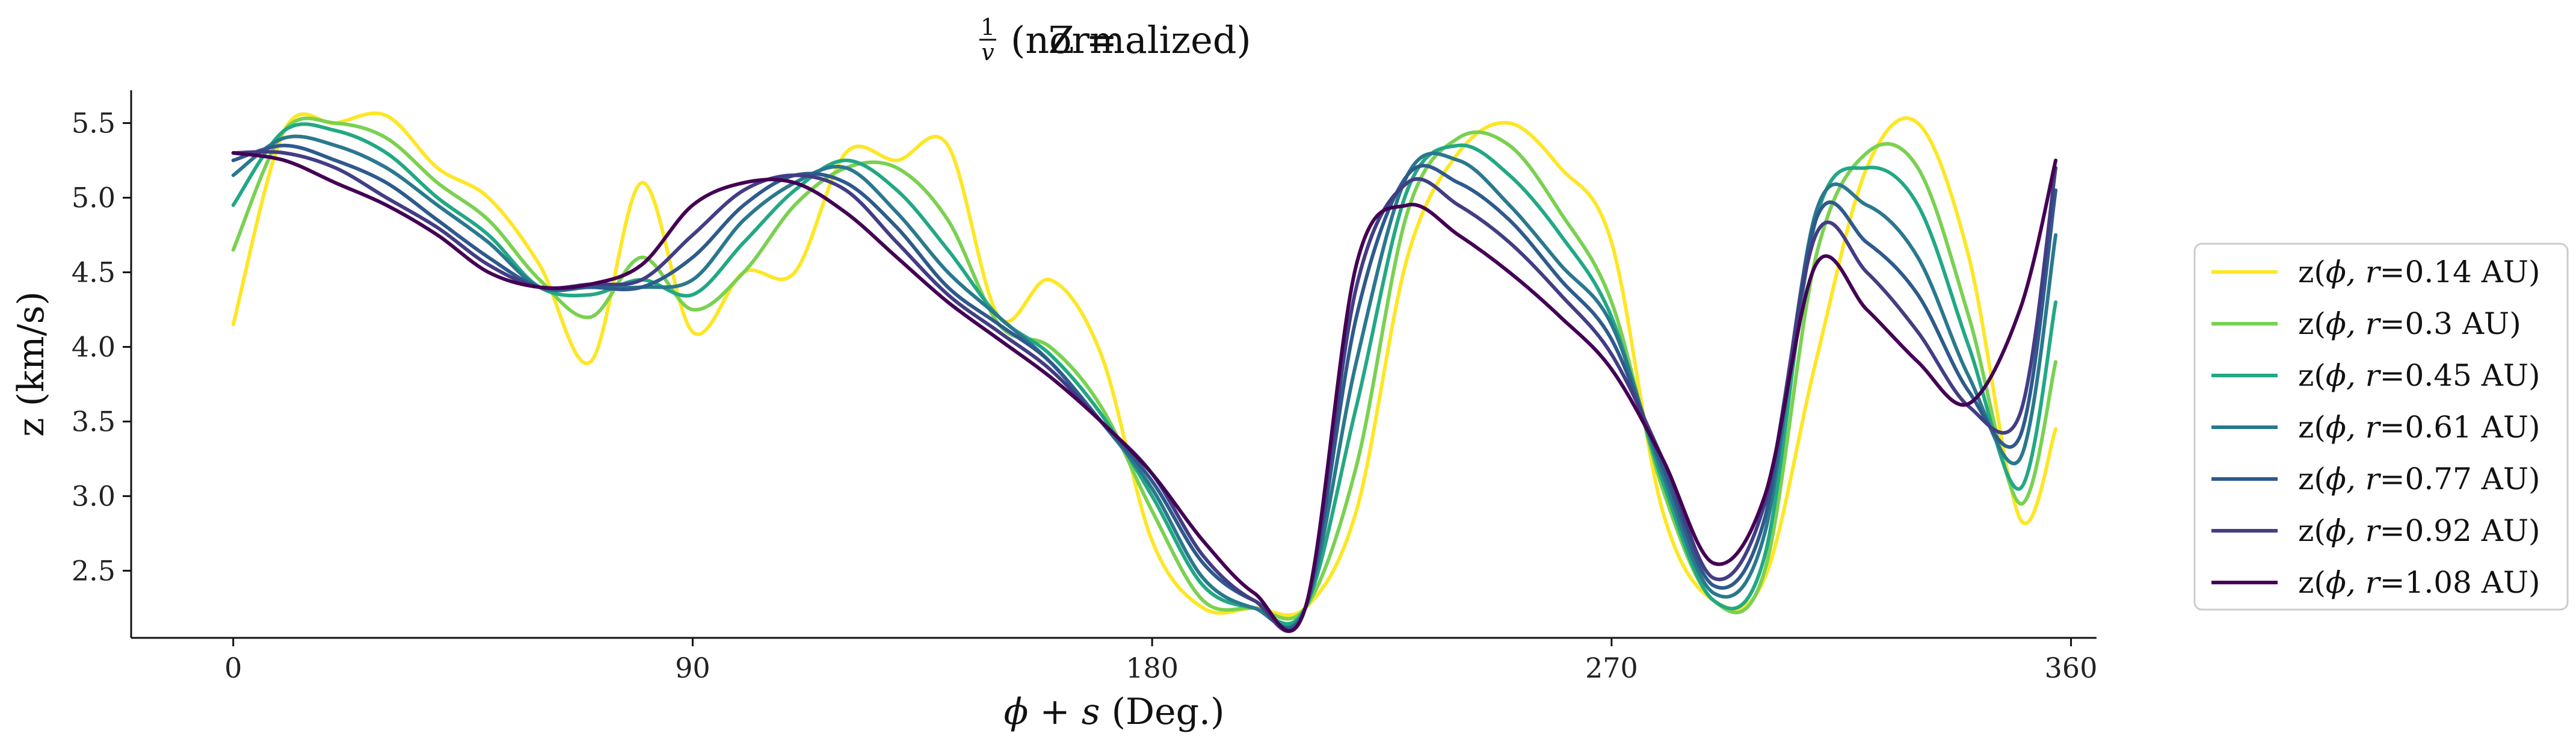 The width and height of the screenshot is (2576, 751). What do you see at coordinates (94, 198) in the screenshot?
I see `y-tick-label: 5.0` at bounding box center [94, 198].